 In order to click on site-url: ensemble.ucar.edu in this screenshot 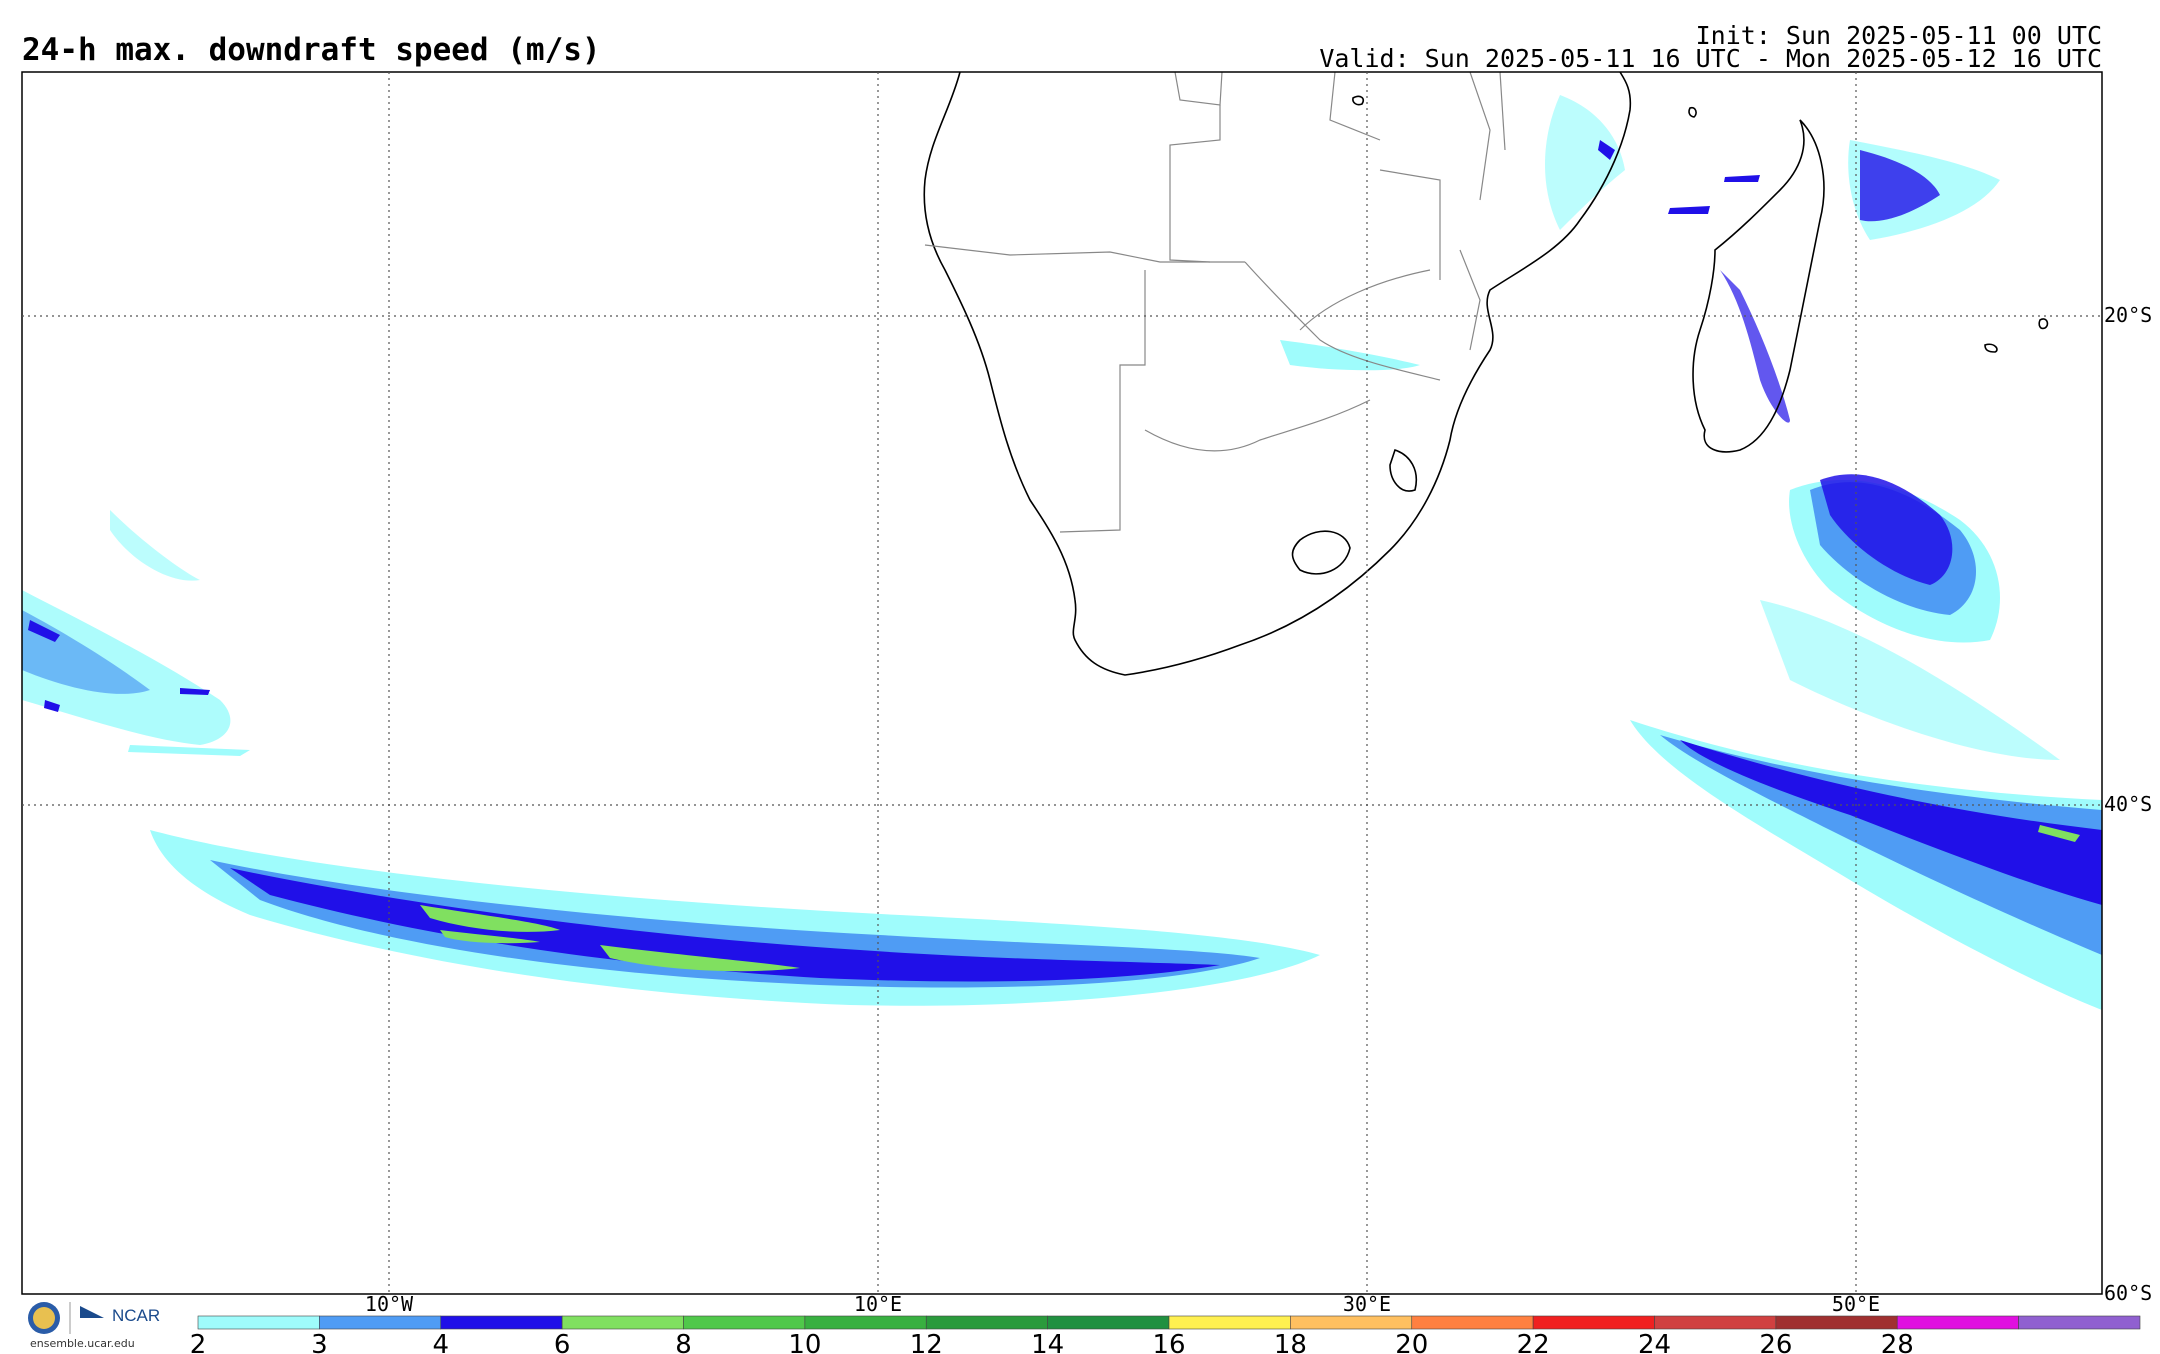, I will do `click(82, 1343)`.